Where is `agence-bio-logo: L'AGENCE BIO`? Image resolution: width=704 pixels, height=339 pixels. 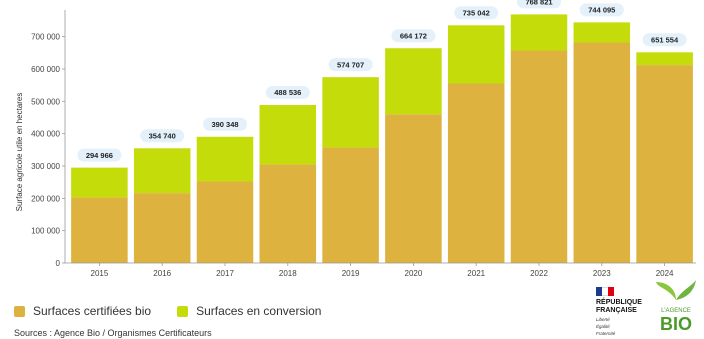 agence-bio-logo: L'AGENCE BIO is located at coordinates (676, 307).